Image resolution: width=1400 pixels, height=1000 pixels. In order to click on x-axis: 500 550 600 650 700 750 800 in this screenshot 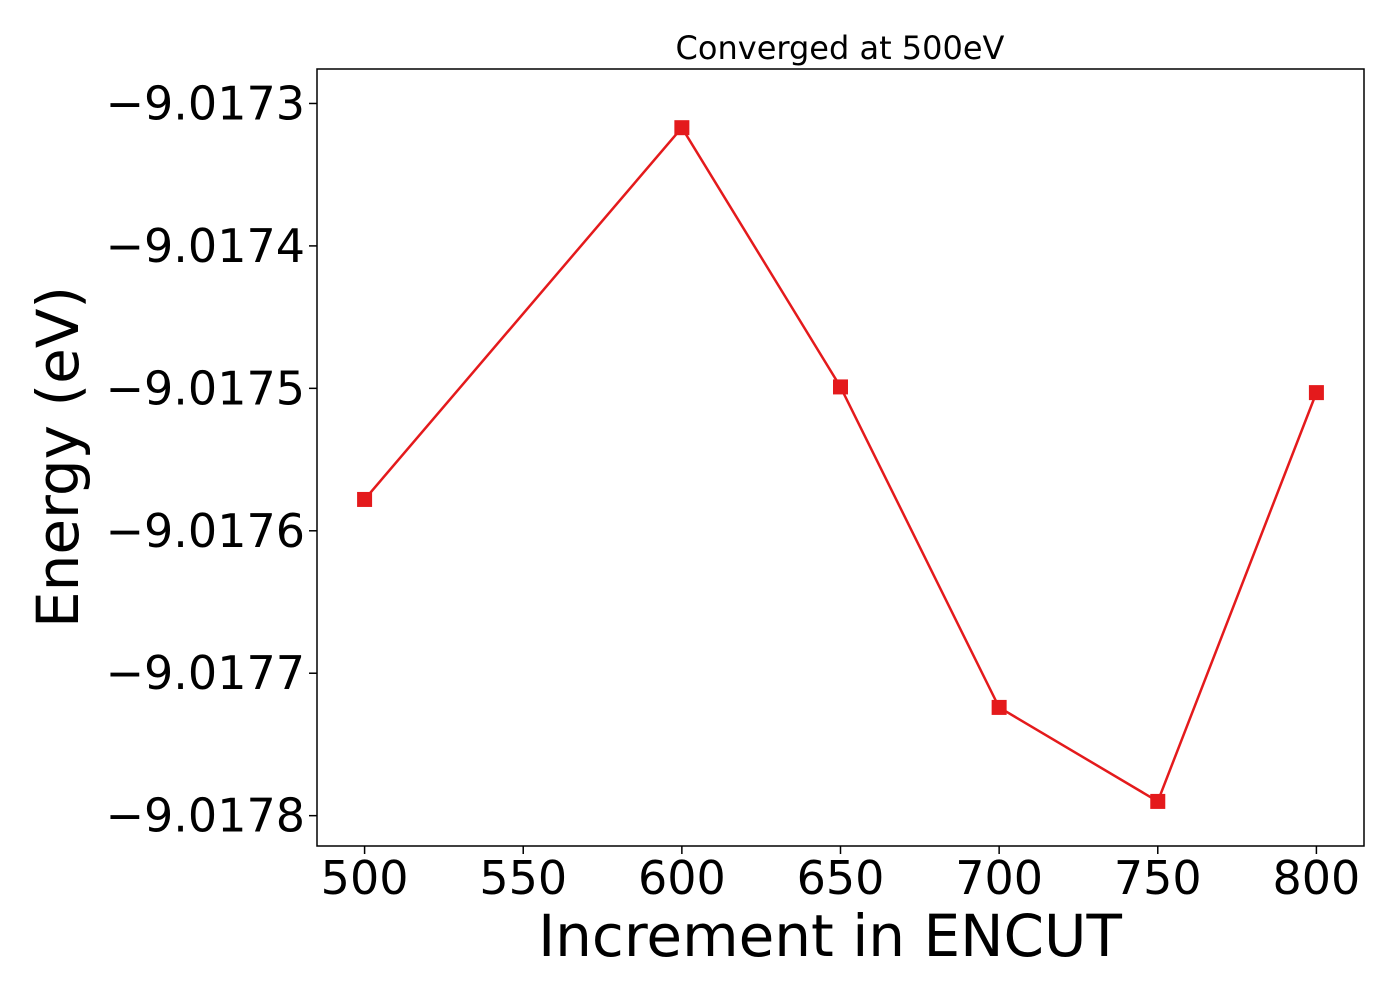, I will do `click(841, 875)`.